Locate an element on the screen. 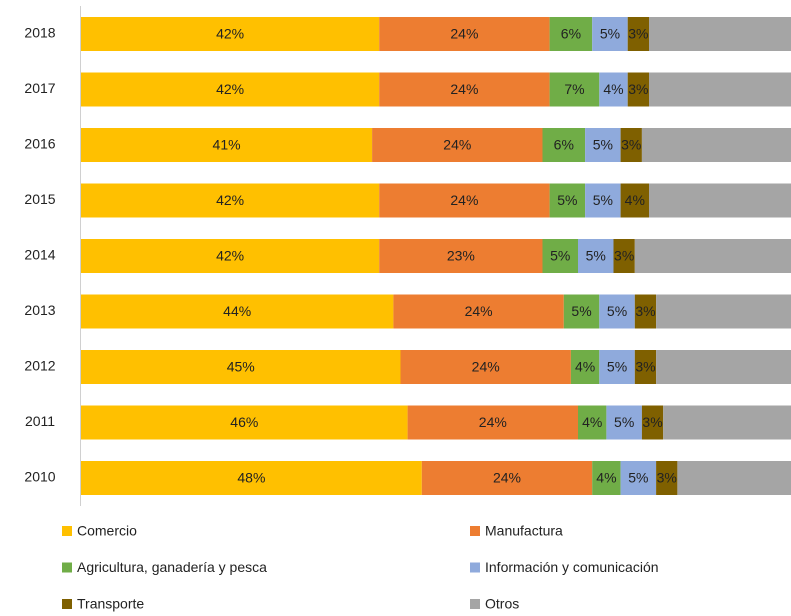  y-tick-label: 2015 is located at coordinates (39, 199).